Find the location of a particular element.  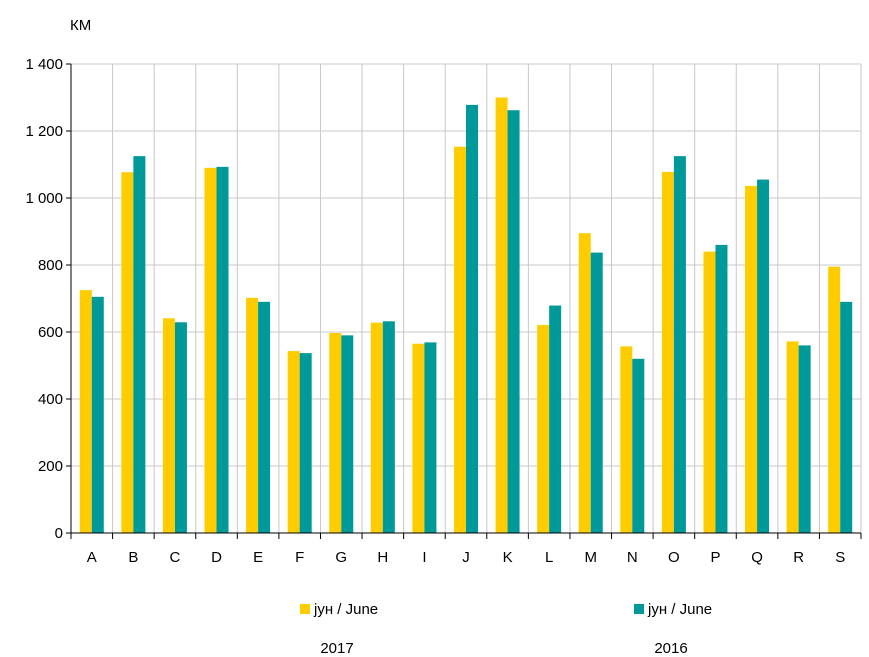

bar-K-2016 is located at coordinates (513, 321).